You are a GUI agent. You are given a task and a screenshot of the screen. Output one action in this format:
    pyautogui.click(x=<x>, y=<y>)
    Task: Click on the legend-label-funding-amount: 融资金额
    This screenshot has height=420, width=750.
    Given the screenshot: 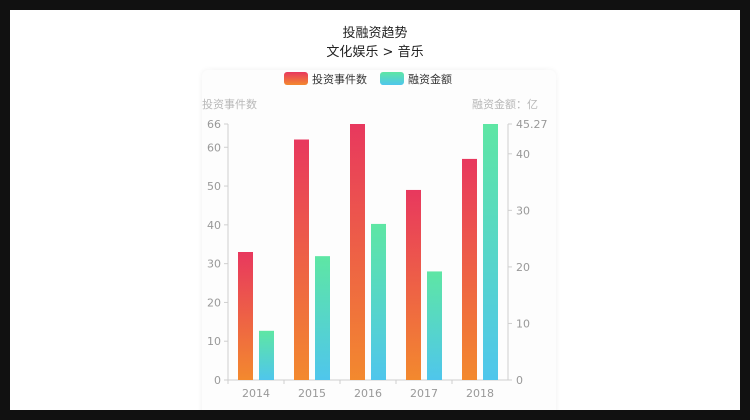 What is the action you would take?
    pyautogui.click(x=430, y=79)
    